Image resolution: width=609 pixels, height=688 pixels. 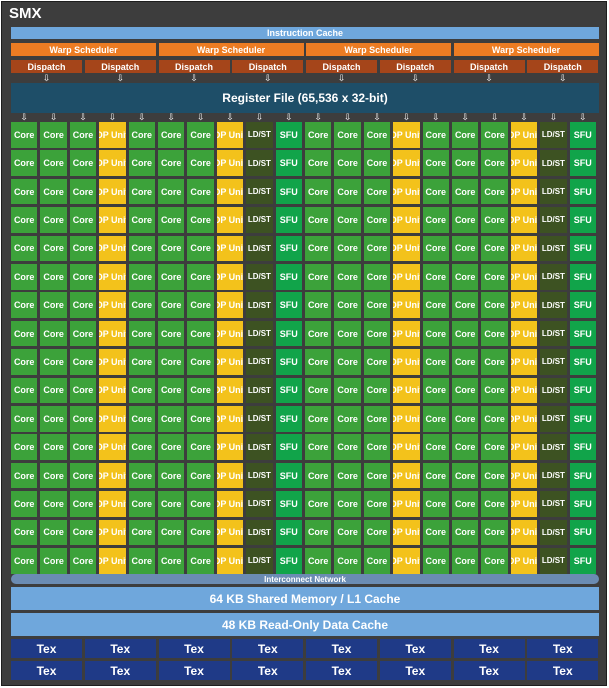 What do you see at coordinates (341, 66) in the screenshot?
I see `dispatch-unit: Dispatch` at bounding box center [341, 66].